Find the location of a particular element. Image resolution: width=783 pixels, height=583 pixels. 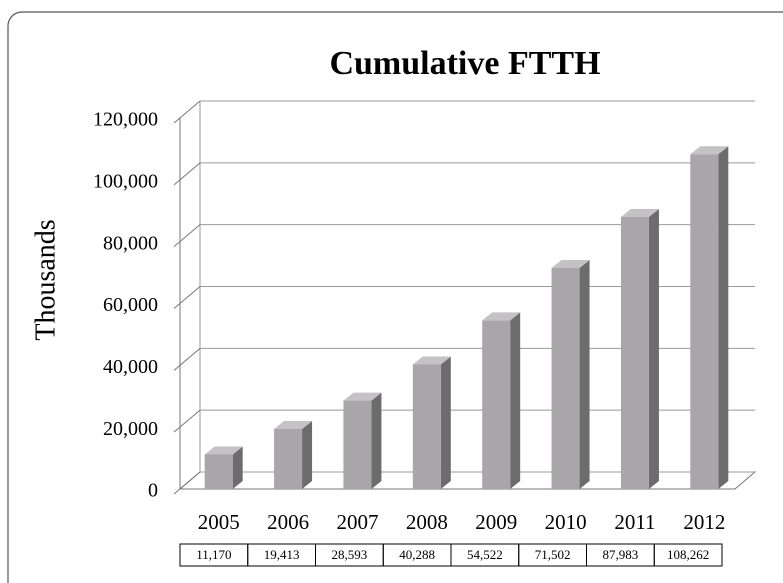

y-tick-label: 120,000 is located at coordinates (125, 120).